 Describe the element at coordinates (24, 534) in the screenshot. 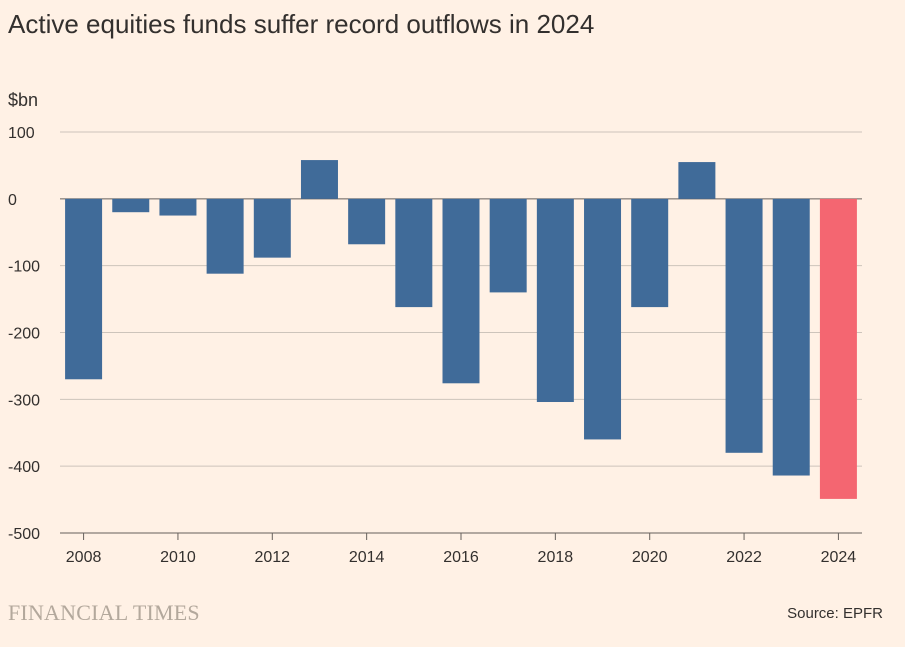

I see `y-tick-label: -500` at that location.